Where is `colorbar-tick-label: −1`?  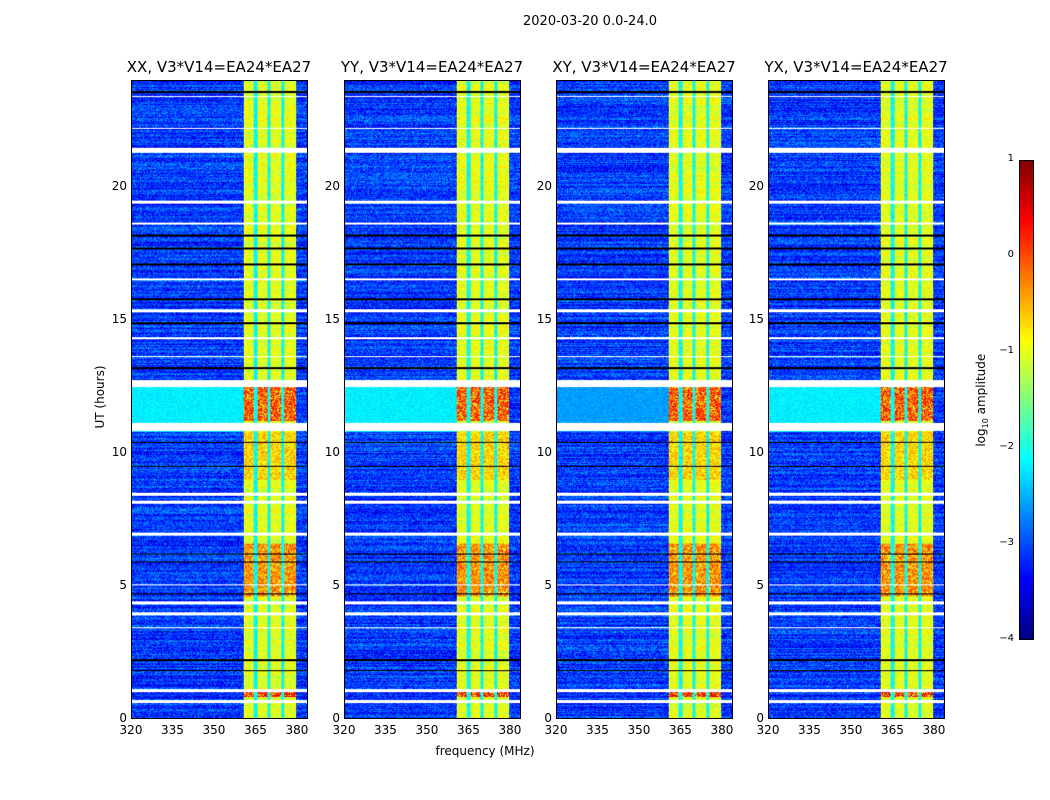 colorbar-tick-label: −1 is located at coordinates (1006, 350).